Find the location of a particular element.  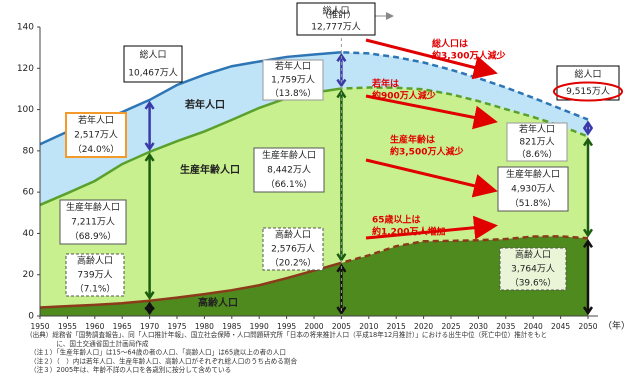

callout: 生産年齢人口 8,442万人 （66.1%） is located at coordinates (289, 170).